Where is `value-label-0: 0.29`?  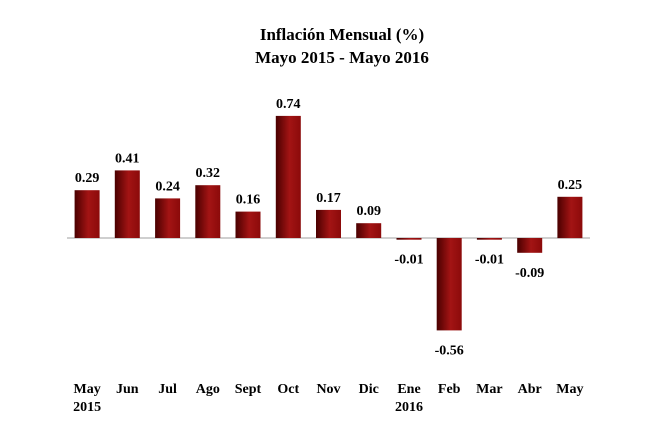
value-label-0: 0.29 is located at coordinates (87, 178).